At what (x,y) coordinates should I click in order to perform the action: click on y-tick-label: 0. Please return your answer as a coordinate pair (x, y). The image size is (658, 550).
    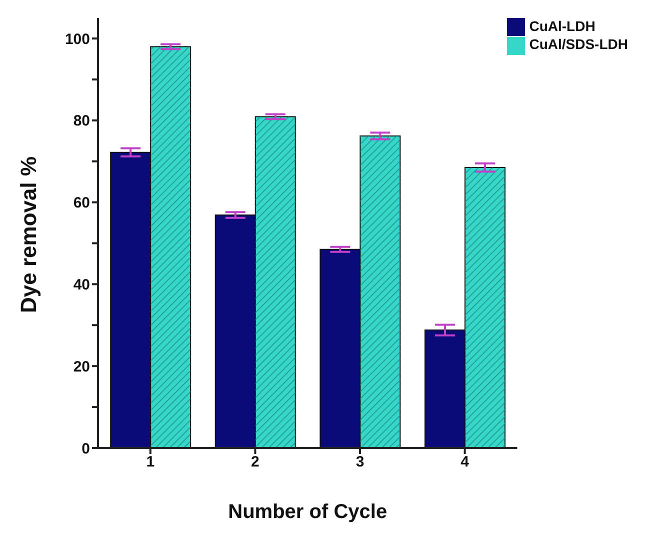
    Looking at the image, I should click on (86, 449).